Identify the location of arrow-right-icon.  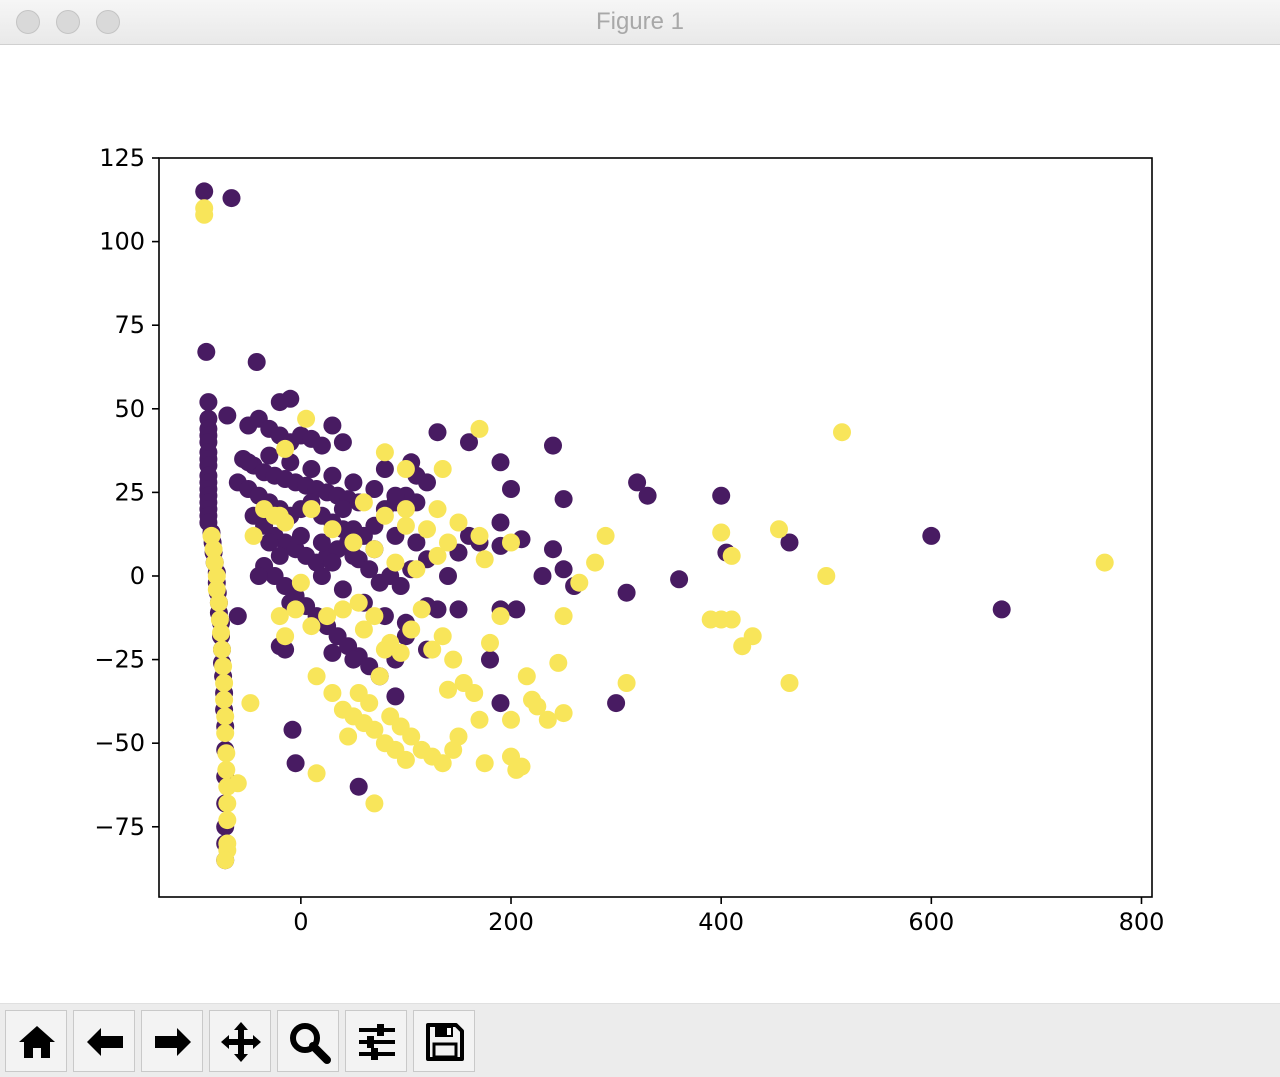
(173, 1042).